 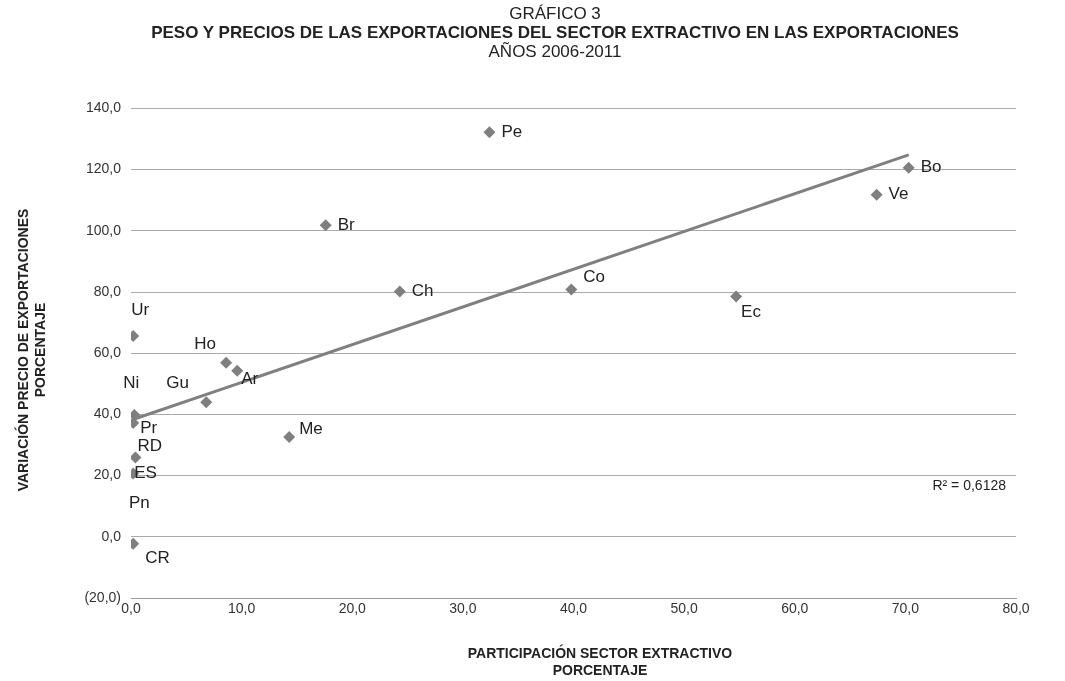 What do you see at coordinates (107, 290) in the screenshot?
I see `y-tick-label: 80,0` at bounding box center [107, 290].